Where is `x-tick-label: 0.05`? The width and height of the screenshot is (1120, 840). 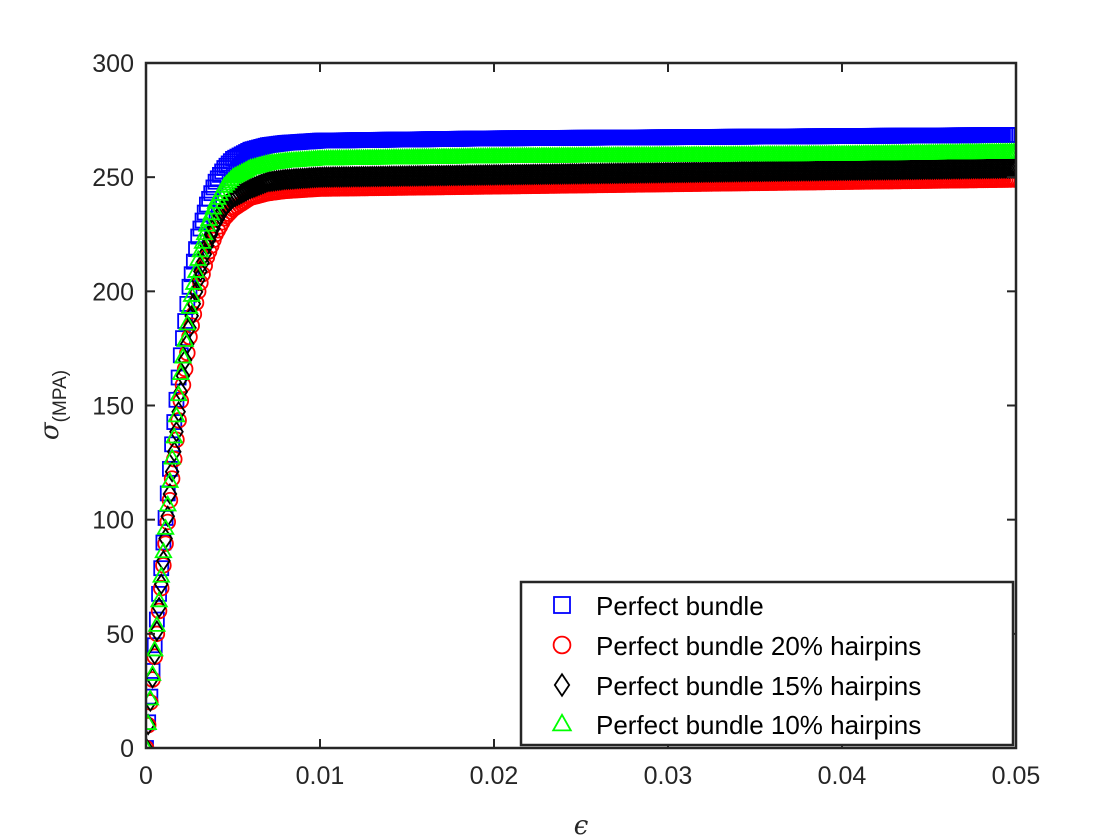
x-tick-label: 0.05 is located at coordinates (1016, 776).